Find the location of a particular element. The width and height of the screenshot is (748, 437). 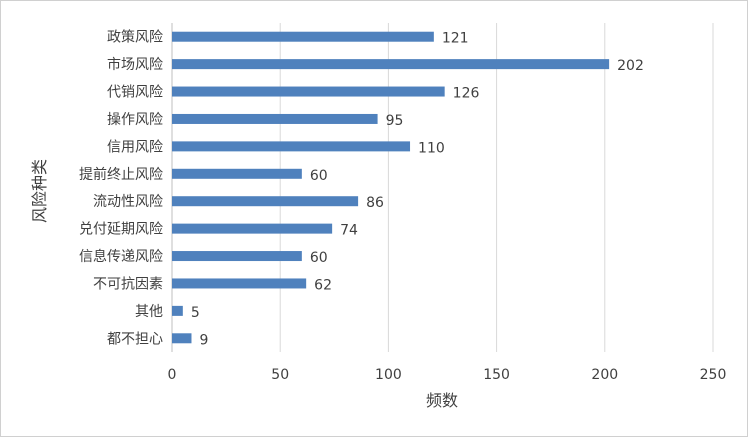

data-label: 86 is located at coordinates (375, 203).